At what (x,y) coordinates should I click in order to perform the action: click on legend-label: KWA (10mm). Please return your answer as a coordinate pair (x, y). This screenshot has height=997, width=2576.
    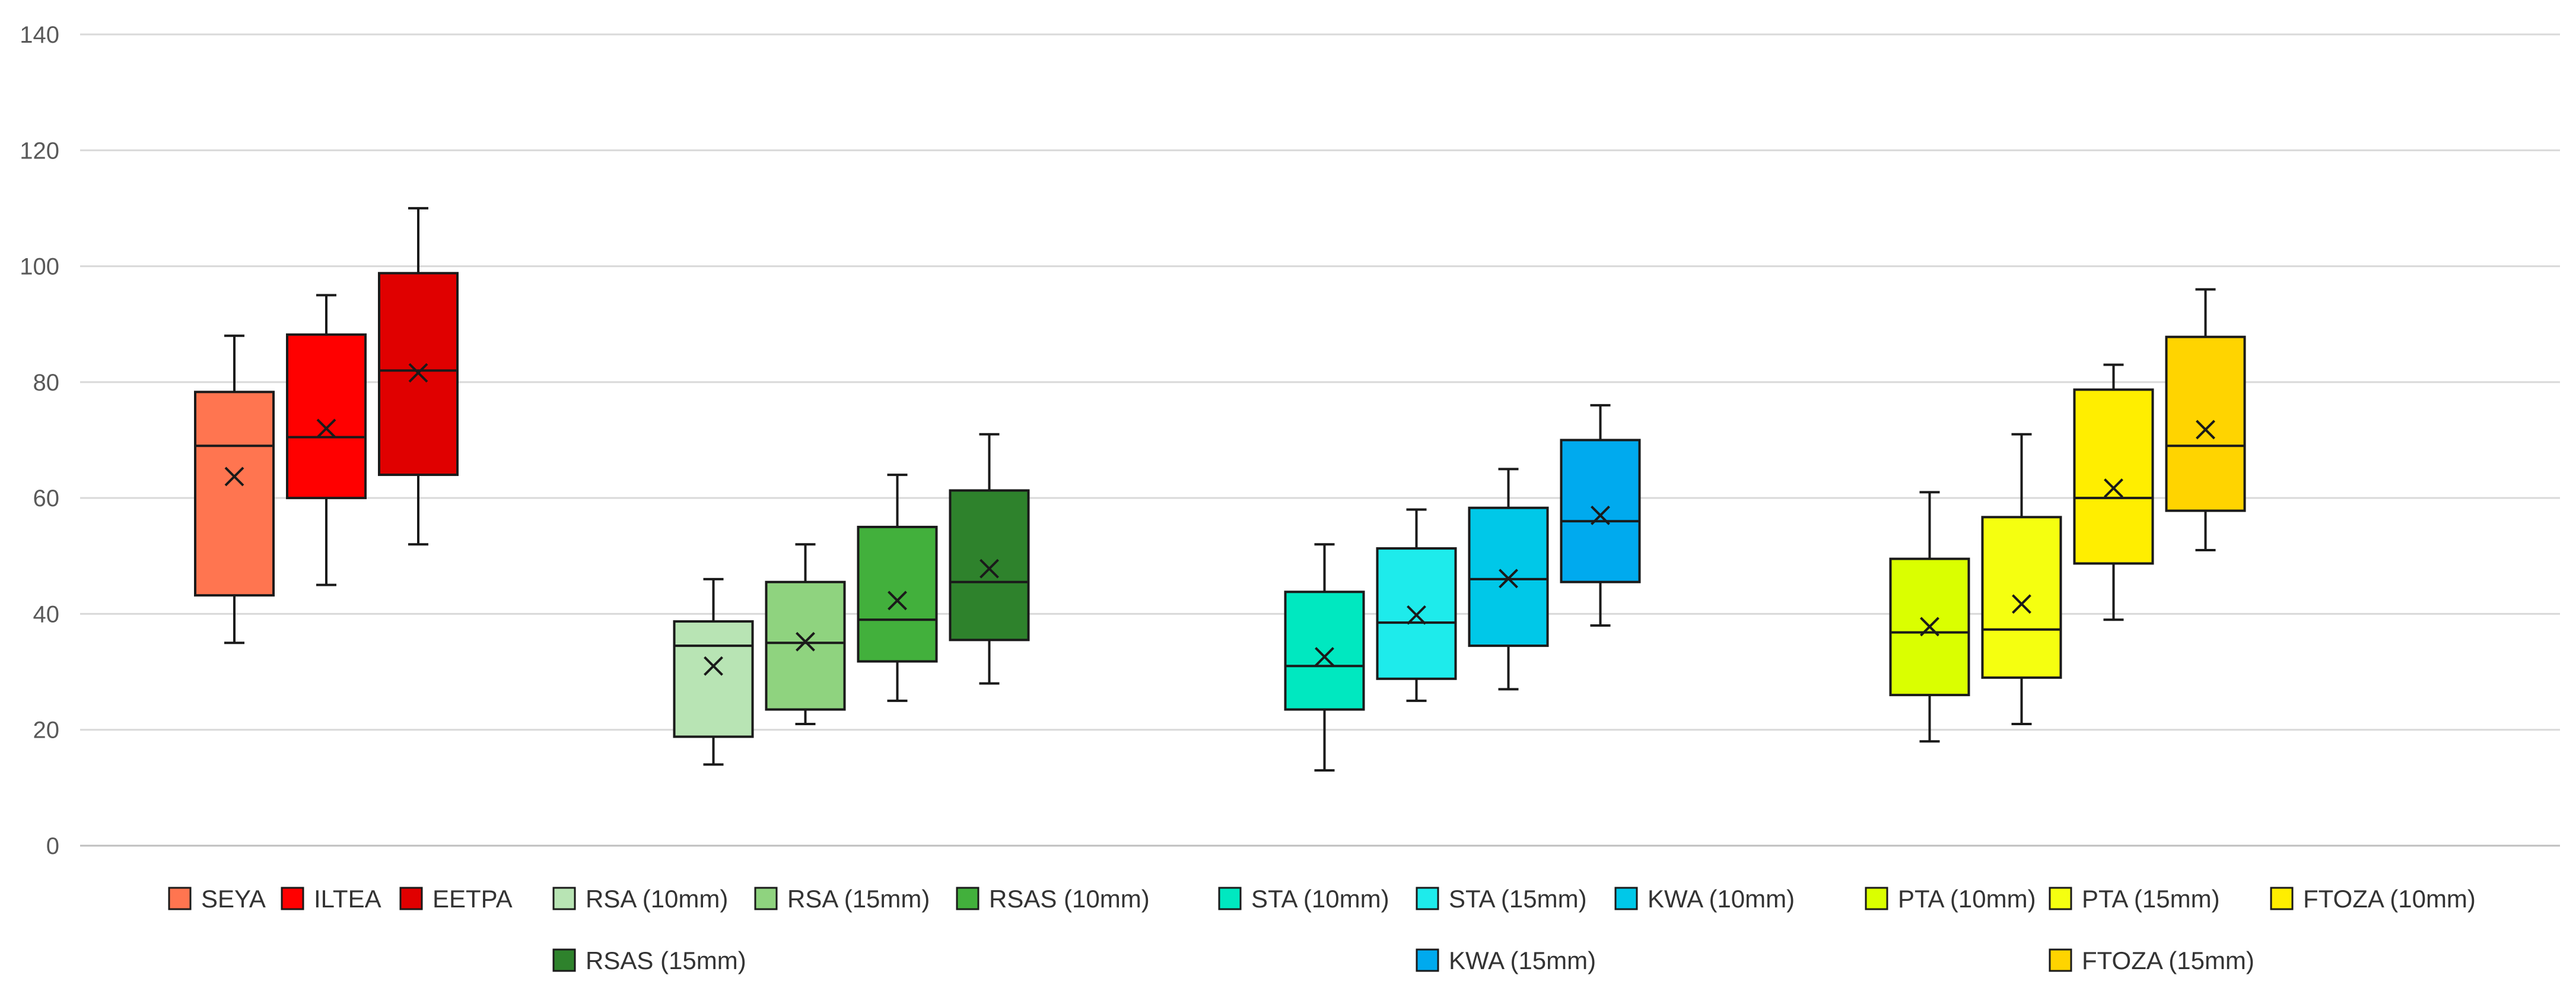
    Looking at the image, I should click on (1721, 899).